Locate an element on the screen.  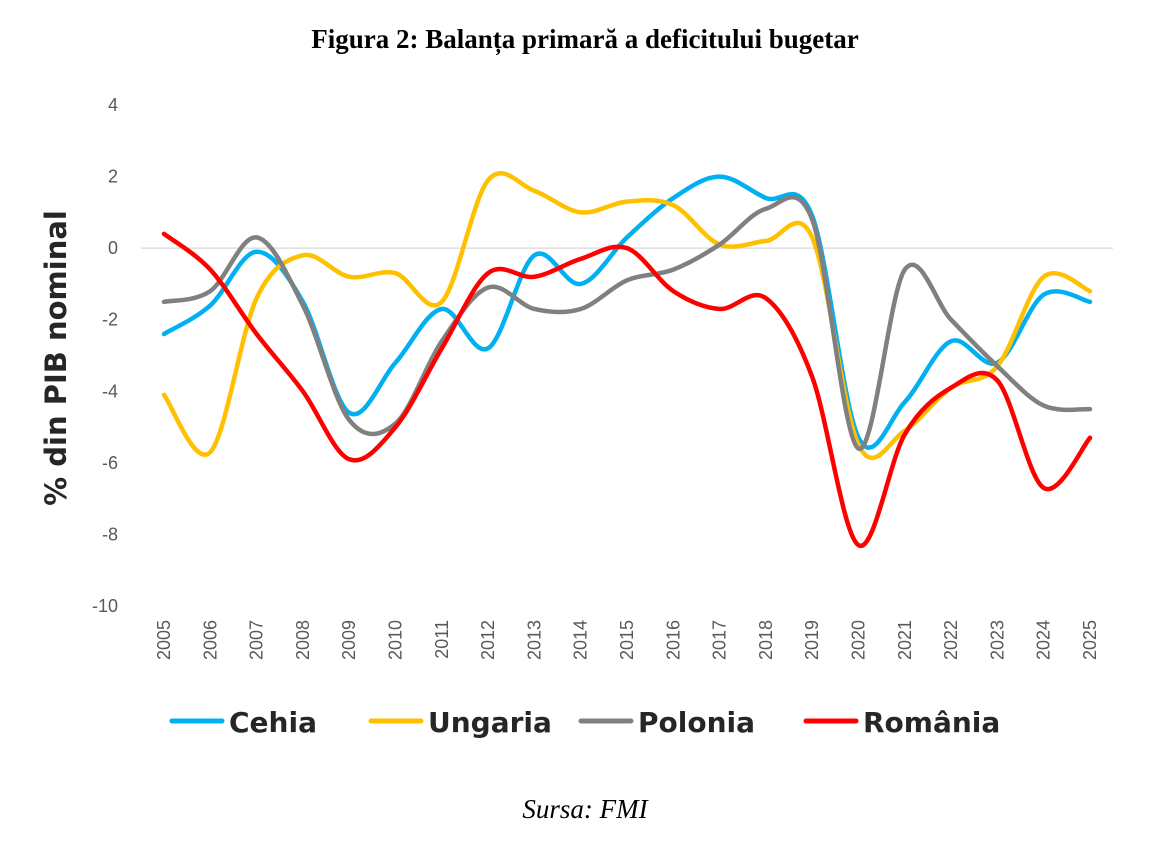
x-tick-label: 2016 is located at coordinates (673, 640).